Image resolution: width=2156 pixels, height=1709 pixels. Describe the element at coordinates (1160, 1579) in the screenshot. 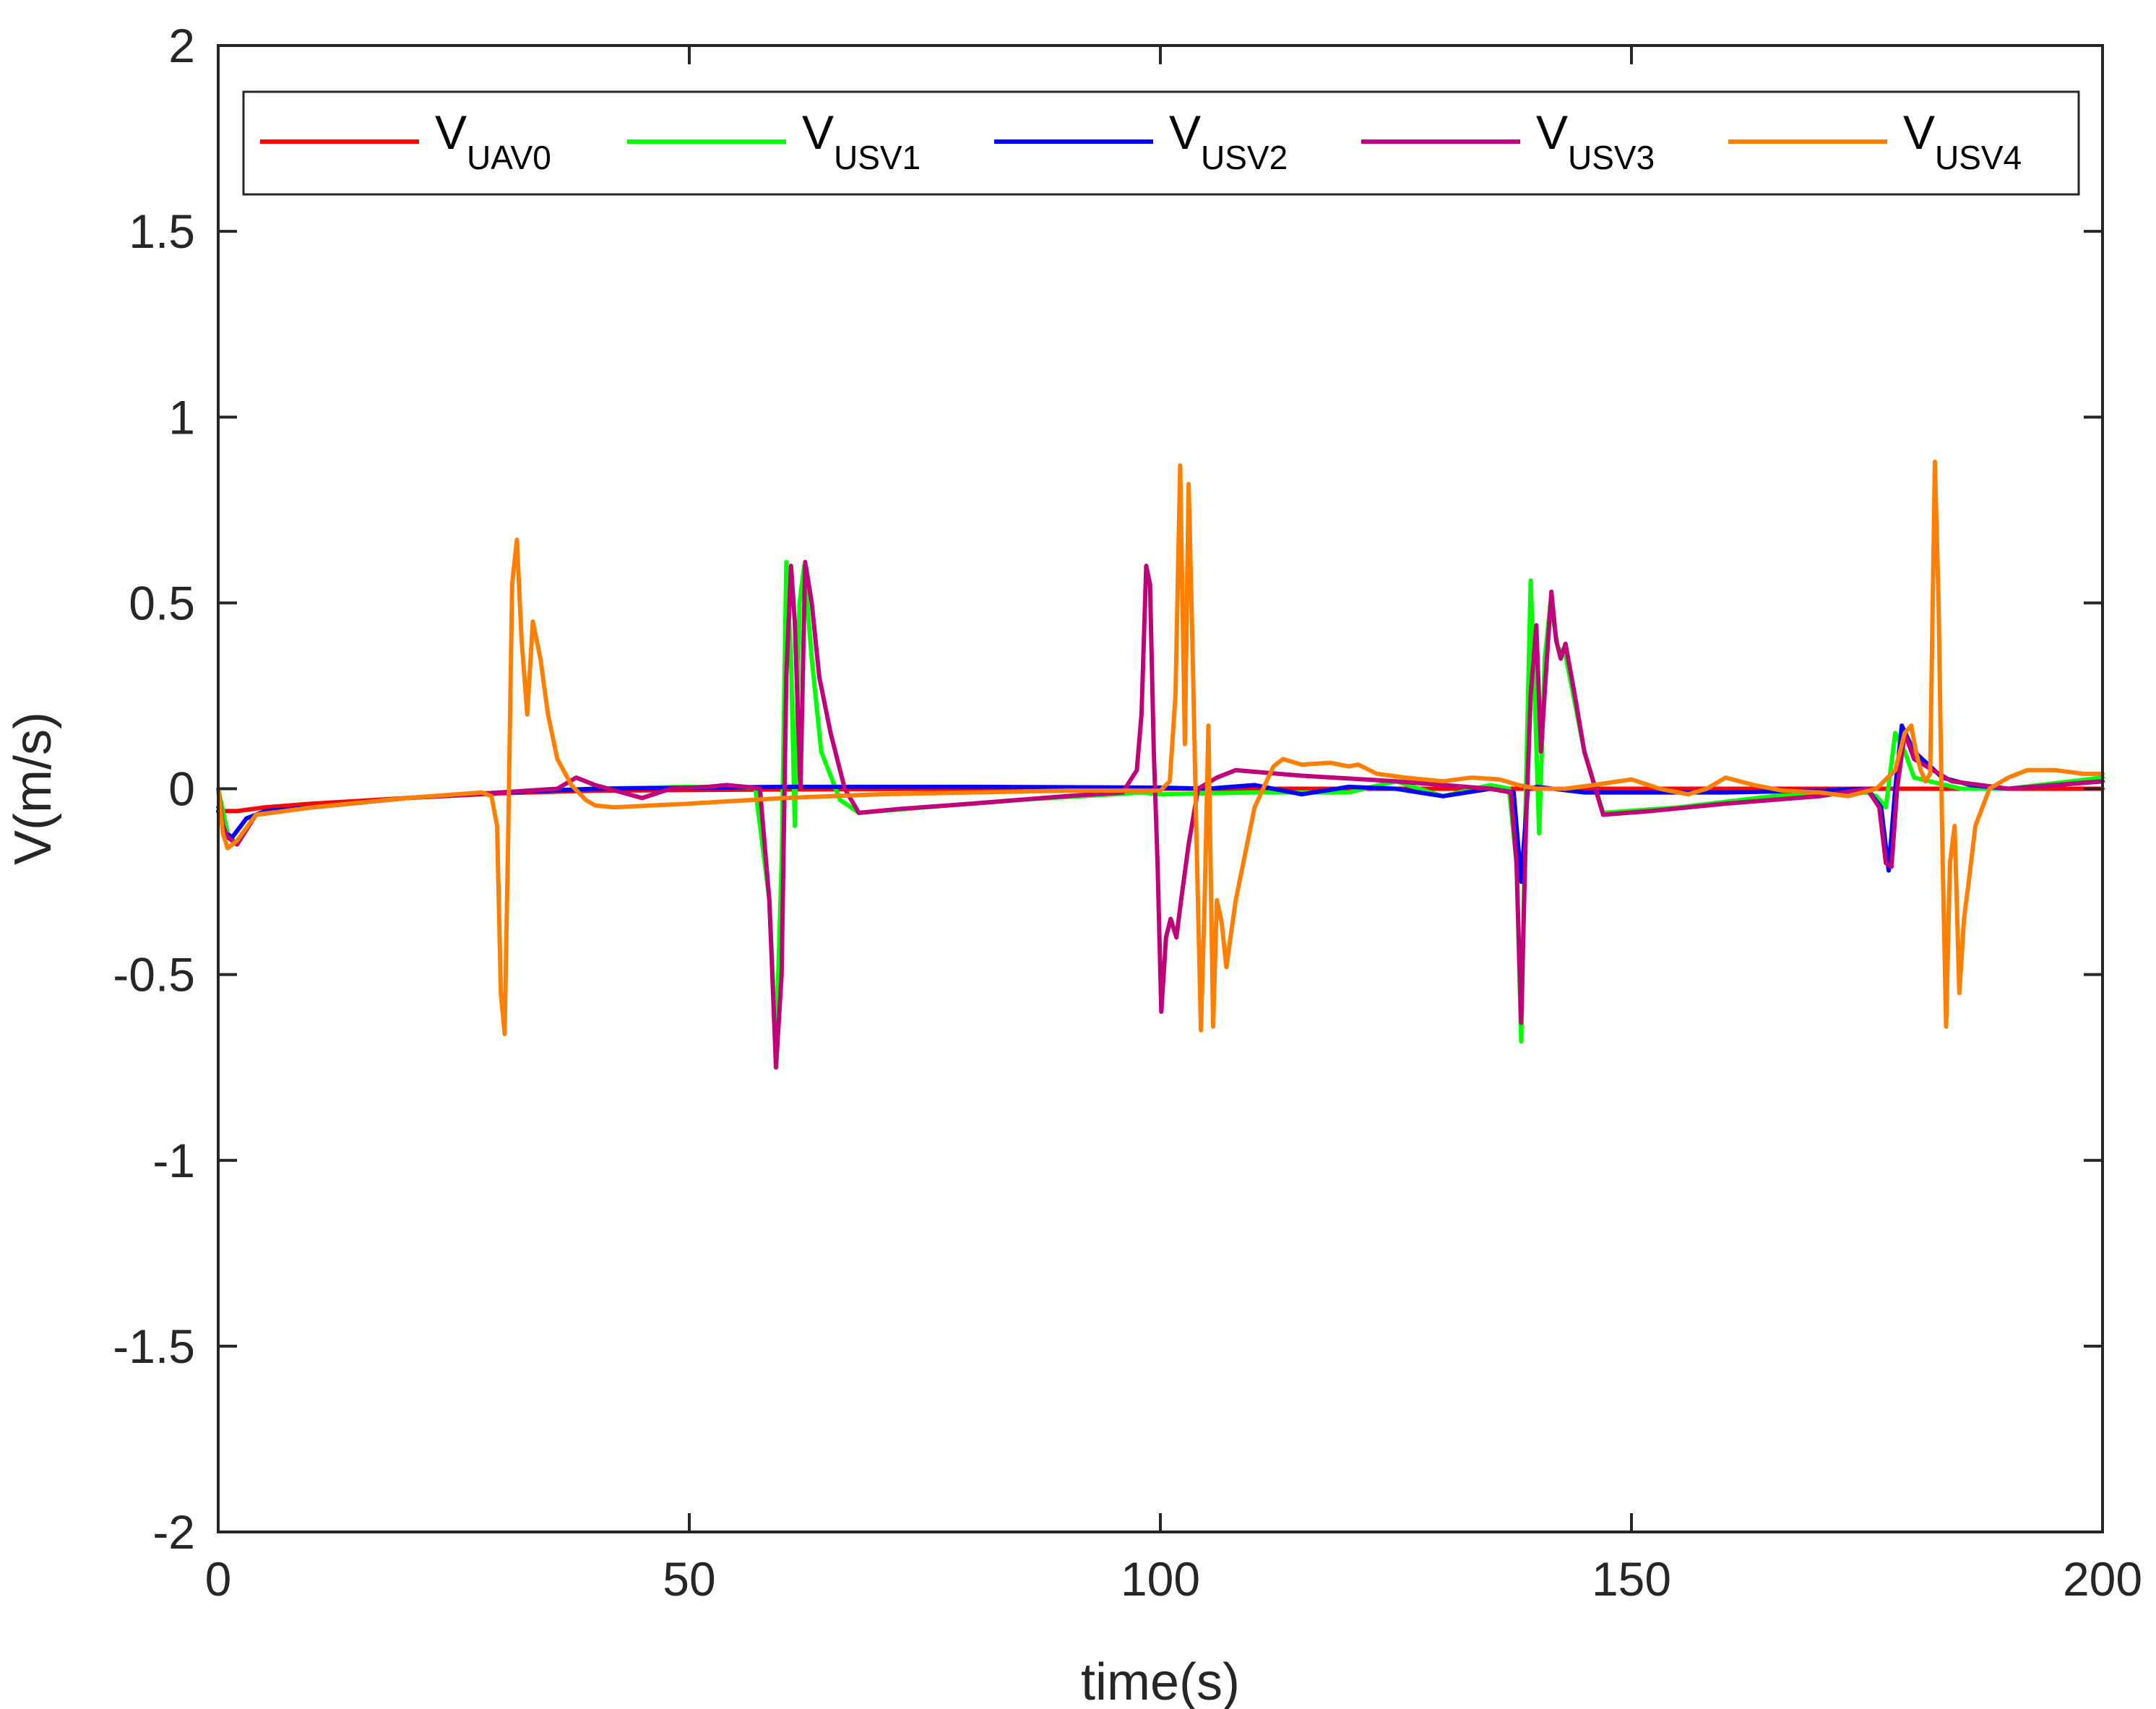

I see `x-tick-label: 100` at that location.